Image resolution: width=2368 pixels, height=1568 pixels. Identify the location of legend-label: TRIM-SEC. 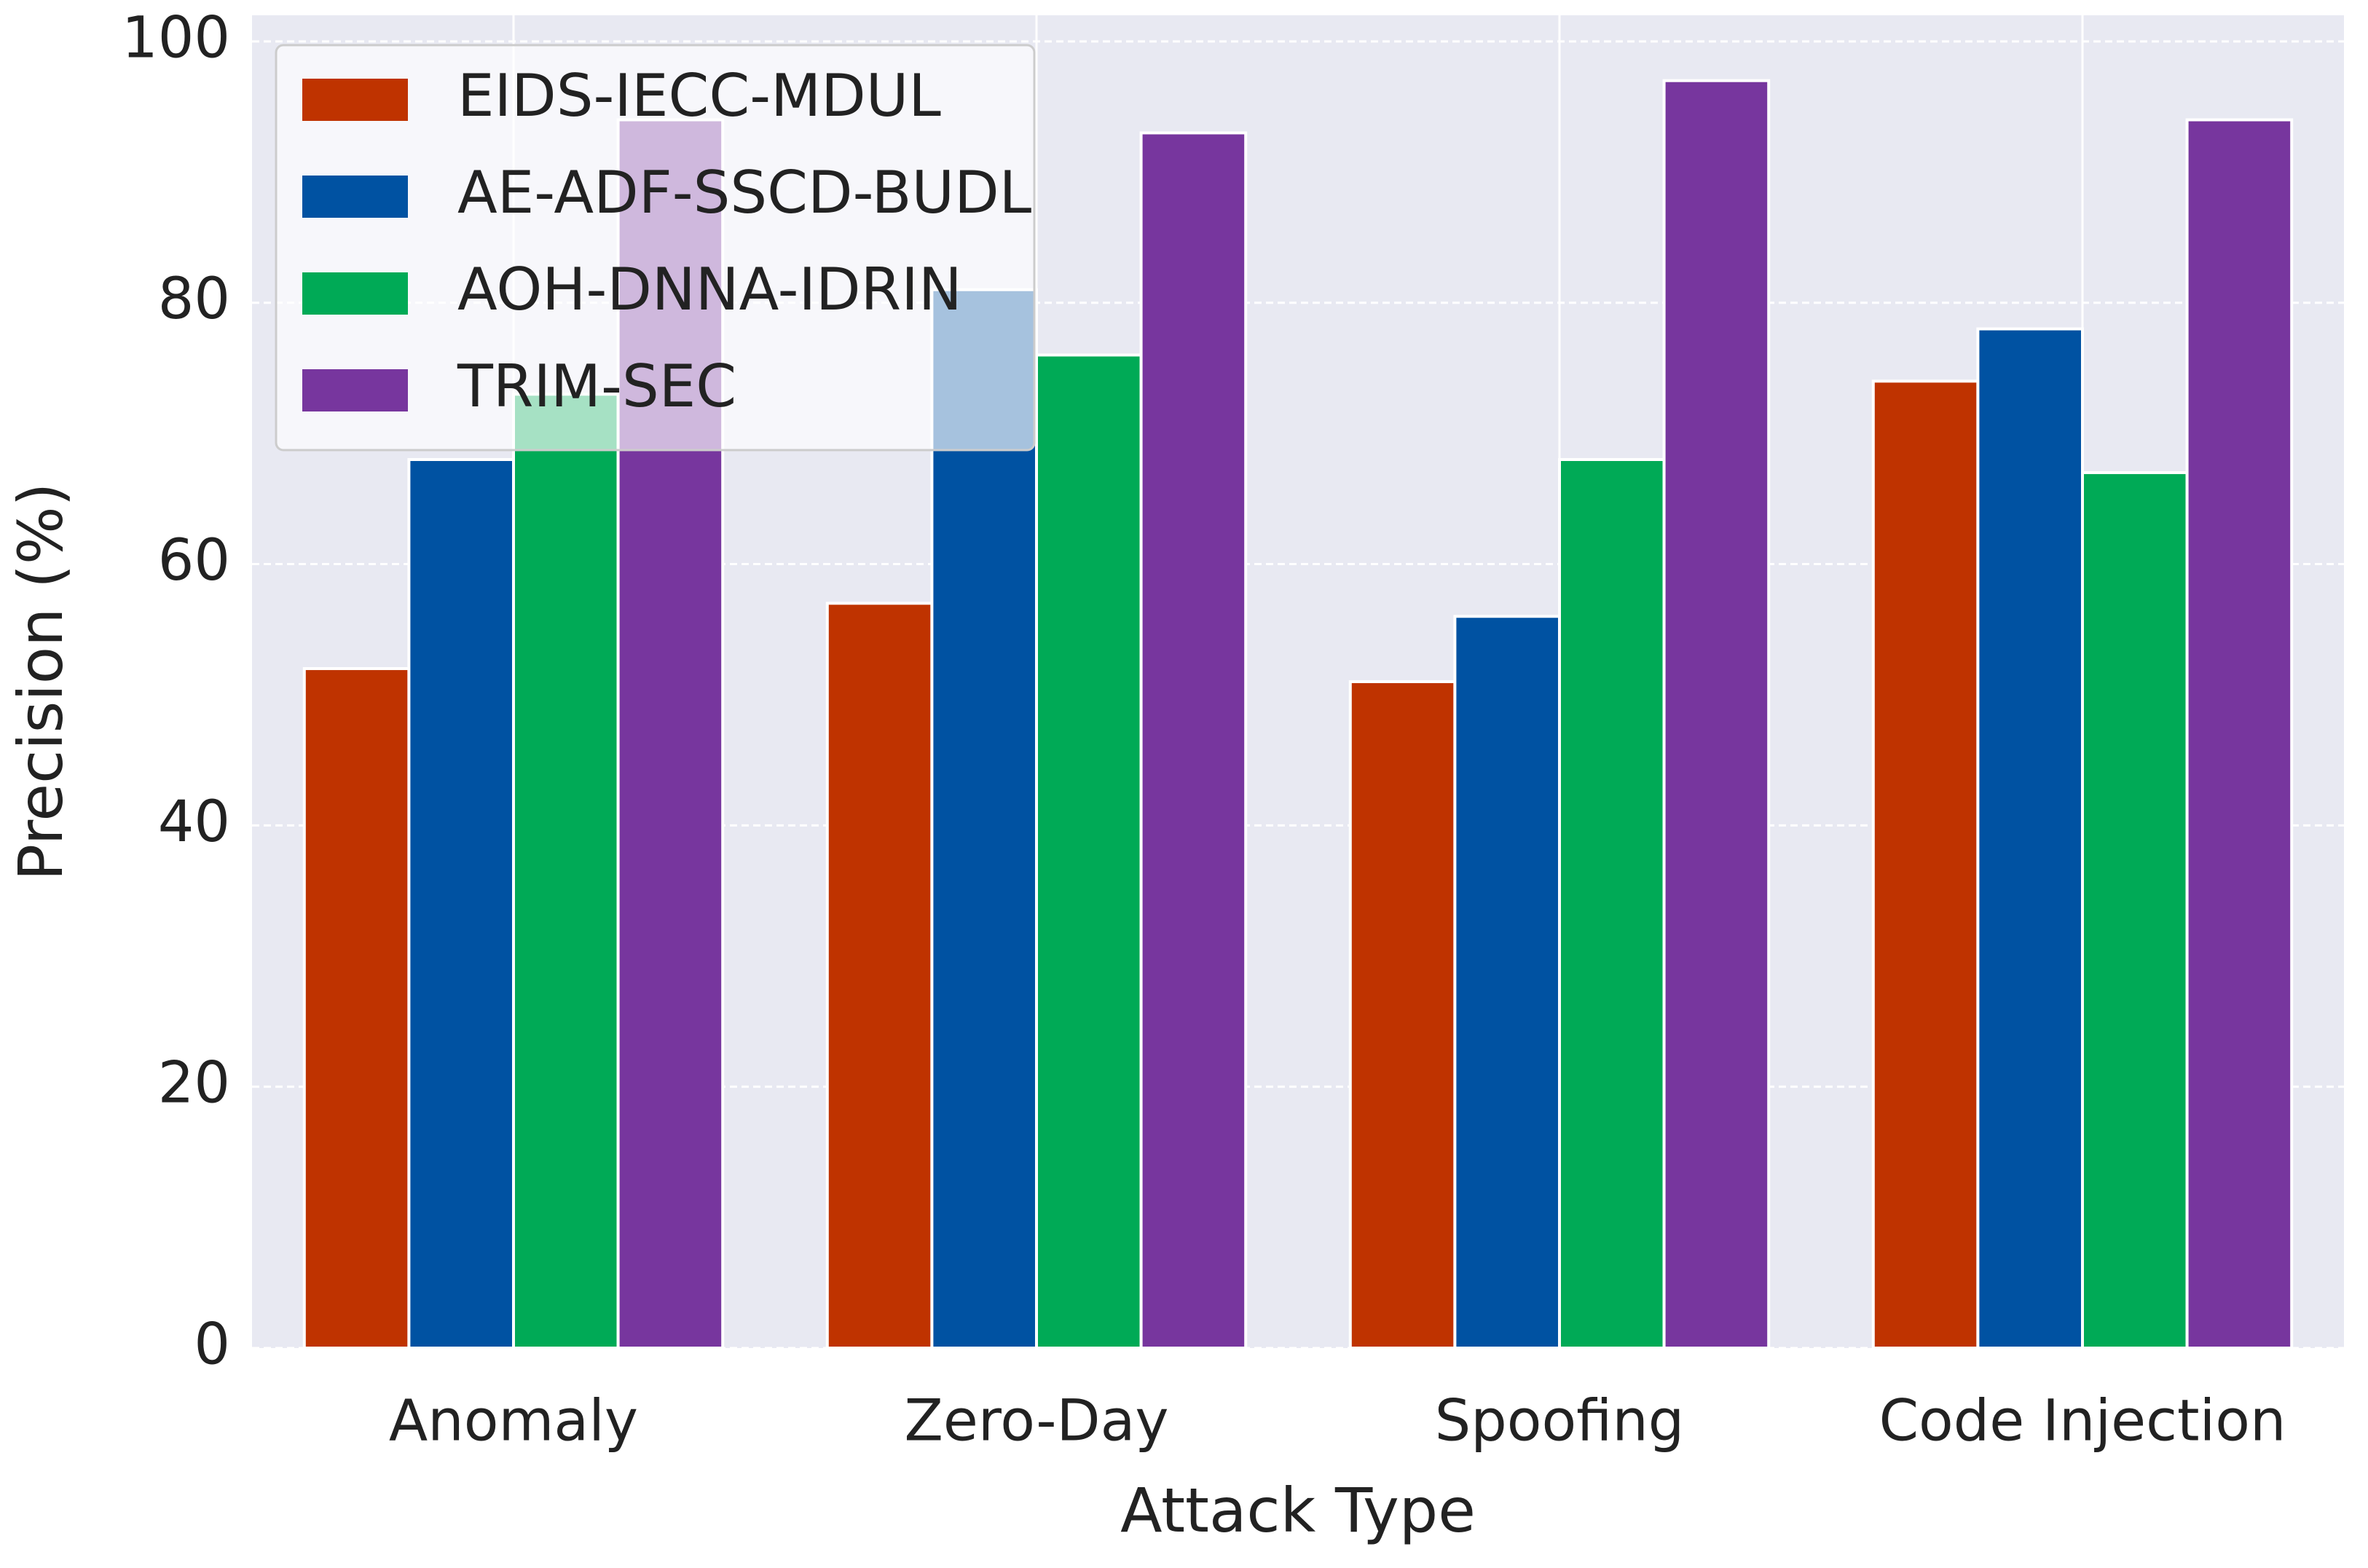
(596, 386).